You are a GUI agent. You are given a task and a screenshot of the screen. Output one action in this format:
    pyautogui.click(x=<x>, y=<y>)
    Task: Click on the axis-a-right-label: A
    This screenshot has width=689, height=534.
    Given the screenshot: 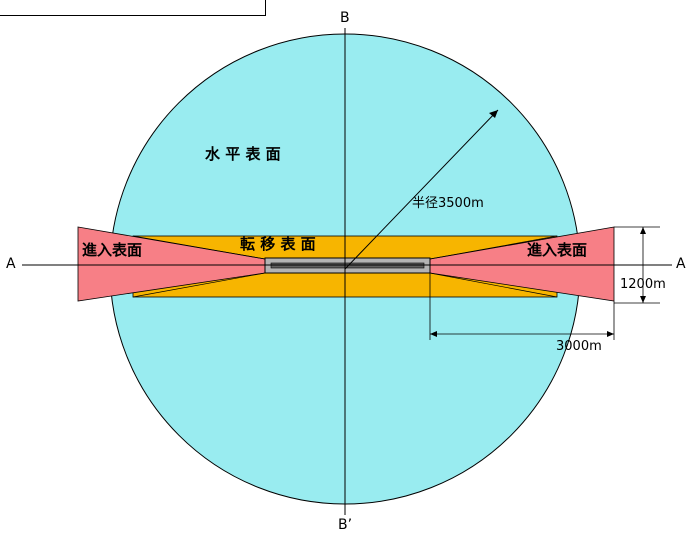 What is the action you would take?
    pyautogui.click(x=681, y=264)
    